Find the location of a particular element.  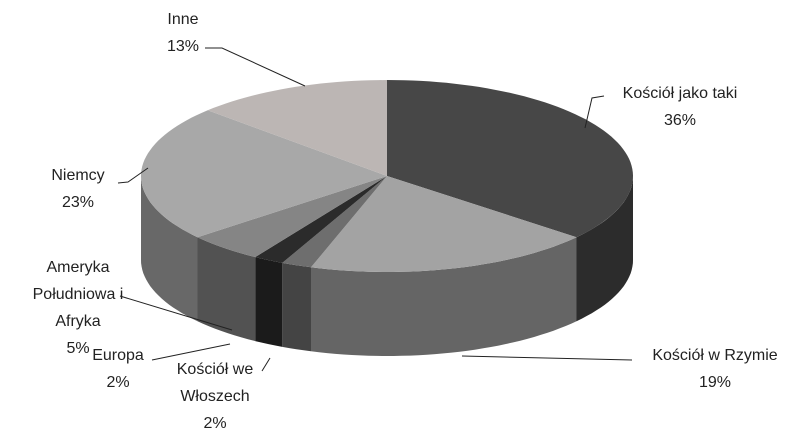

data-label: Inne 13% is located at coordinates (183, 33).